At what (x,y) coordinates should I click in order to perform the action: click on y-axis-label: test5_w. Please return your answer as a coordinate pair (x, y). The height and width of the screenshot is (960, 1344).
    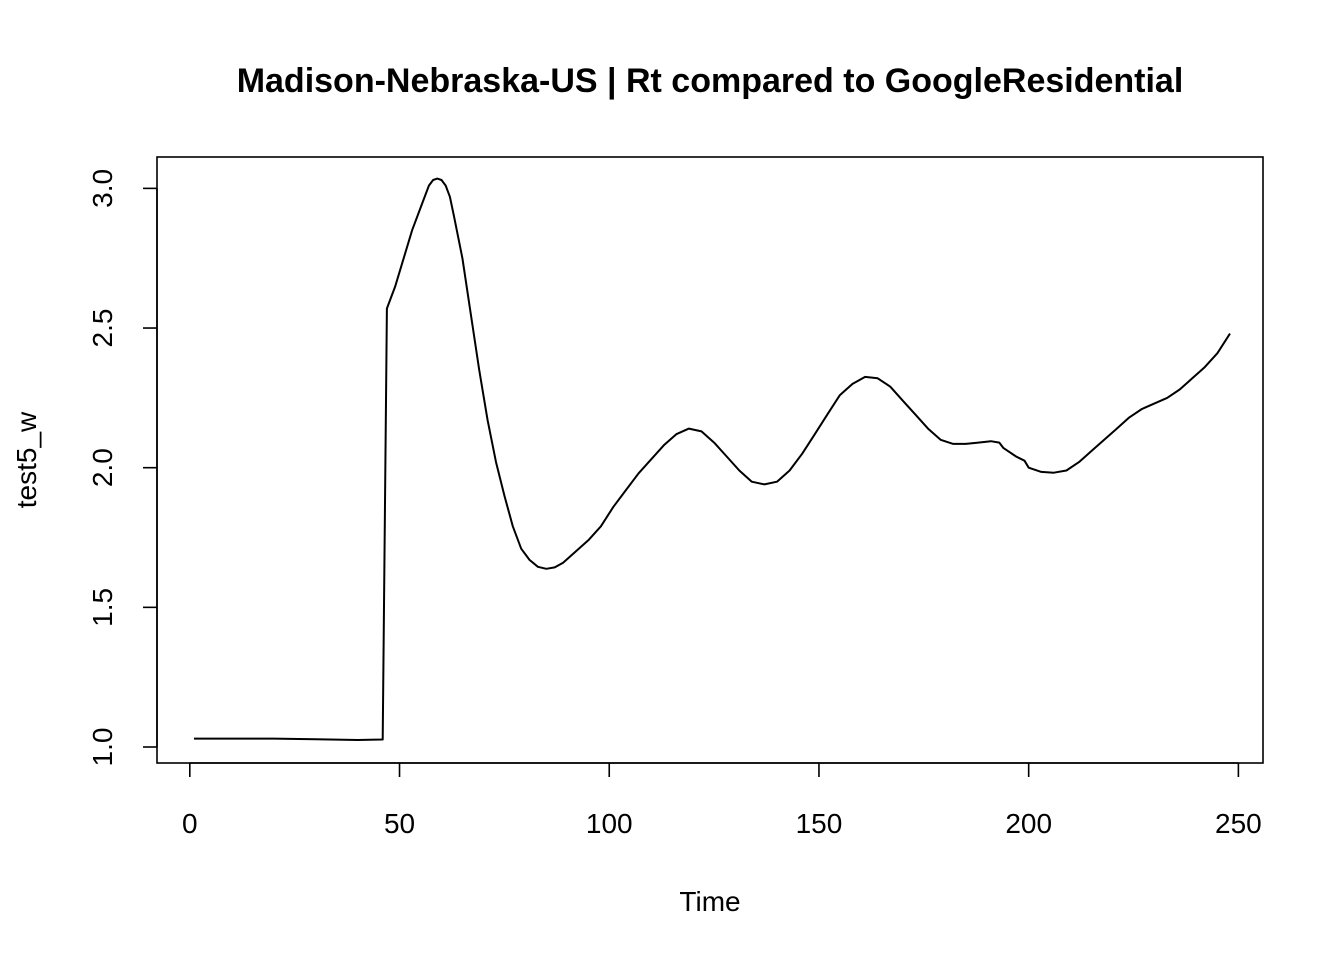
    Looking at the image, I should click on (26, 459).